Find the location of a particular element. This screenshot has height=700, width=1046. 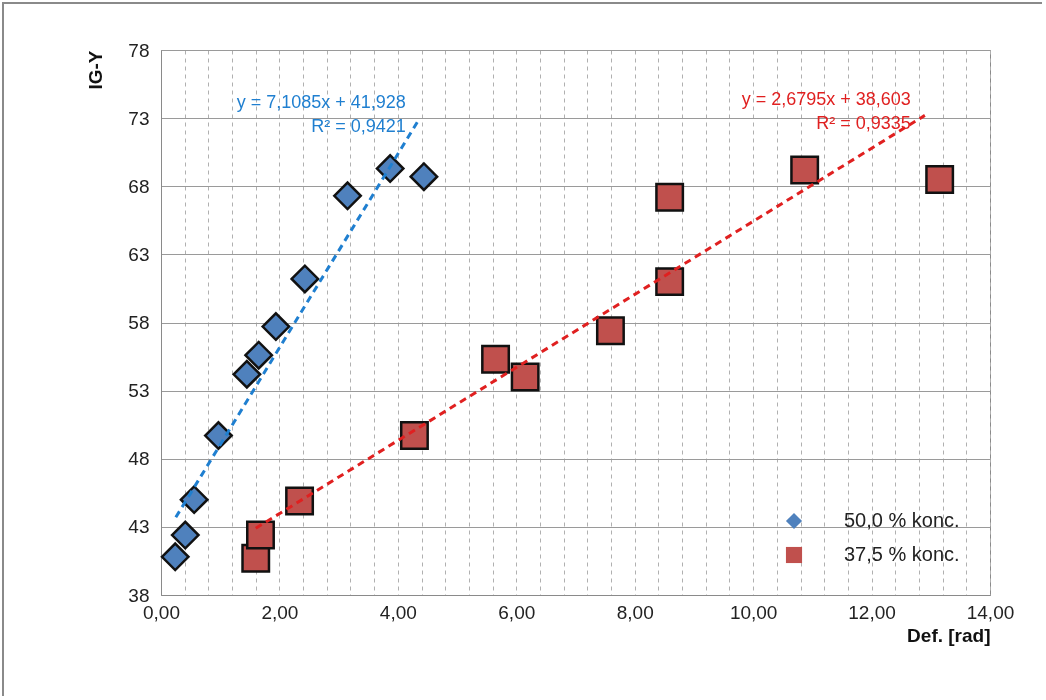

legend-label: 50,0 % konc. is located at coordinates (902, 520).